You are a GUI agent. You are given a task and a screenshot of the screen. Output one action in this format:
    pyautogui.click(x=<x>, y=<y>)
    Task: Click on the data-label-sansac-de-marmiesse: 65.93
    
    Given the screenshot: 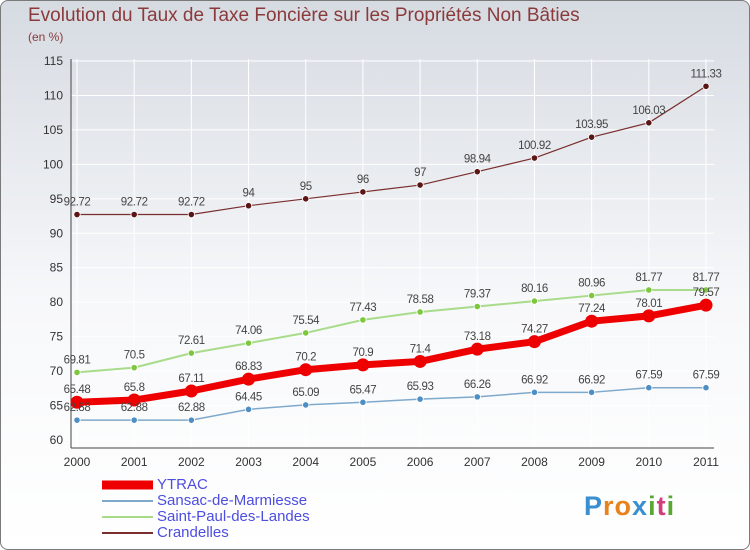 What is the action you would take?
    pyautogui.click(x=420, y=387)
    